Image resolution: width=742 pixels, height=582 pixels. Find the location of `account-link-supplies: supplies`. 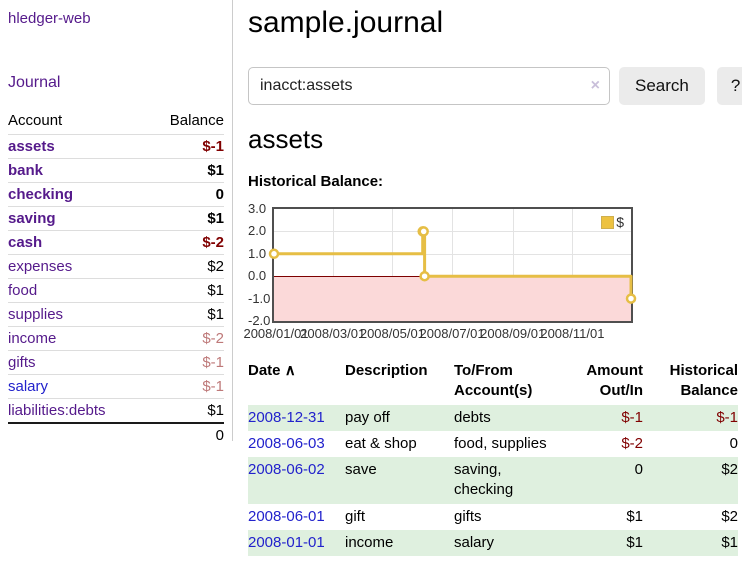

account-link-supplies: supplies is located at coordinates (36, 314).